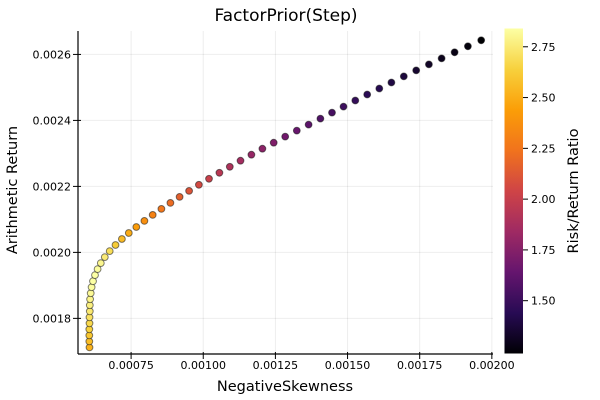 This screenshot has height=400, width=600. What do you see at coordinates (276, 365) in the screenshot?
I see `x-tick-label: 0.00125` at bounding box center [276, 365].